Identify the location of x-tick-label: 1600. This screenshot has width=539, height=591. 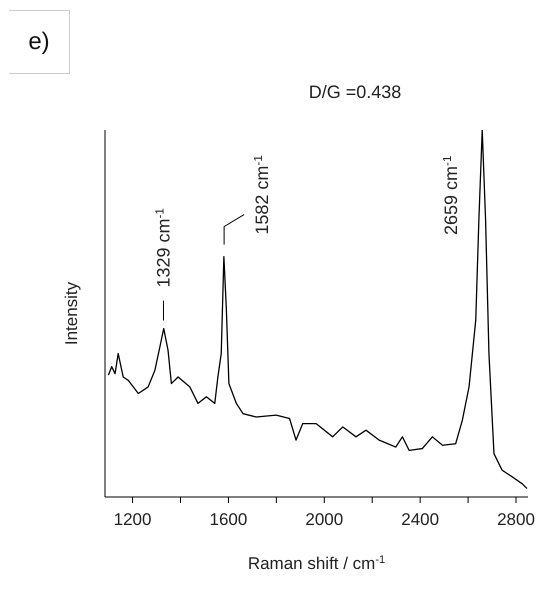
(229, 520).